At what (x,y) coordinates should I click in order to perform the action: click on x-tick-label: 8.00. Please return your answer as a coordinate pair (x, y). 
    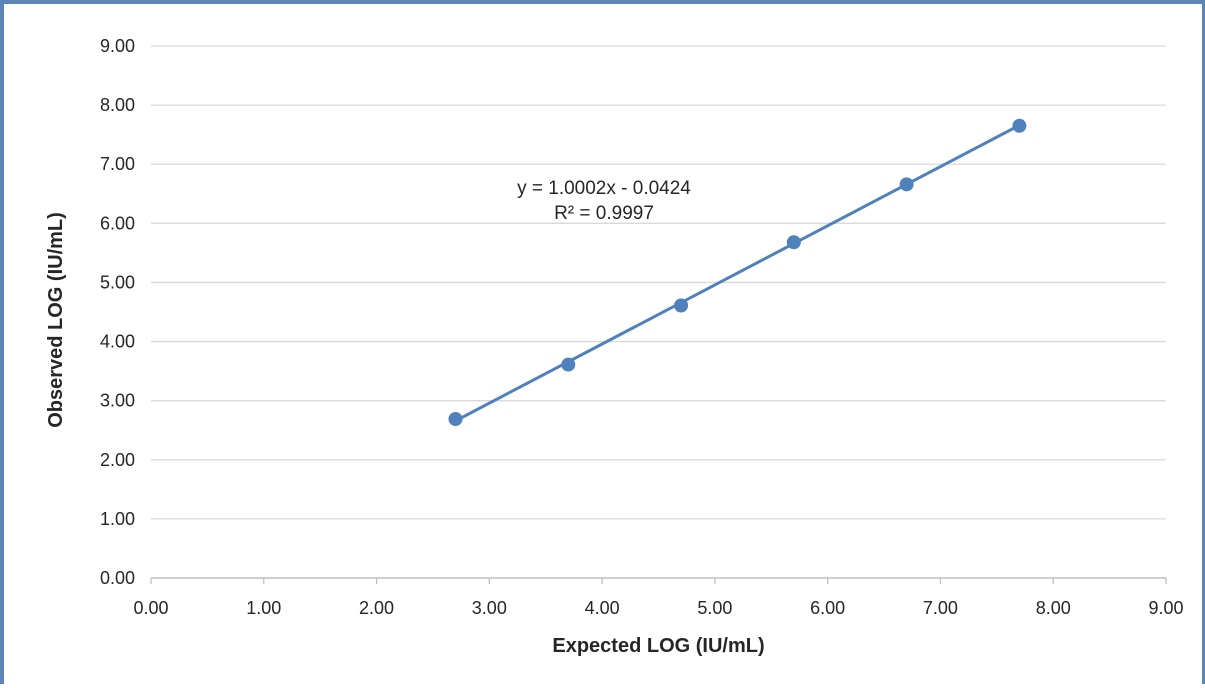
    Looking at the image, I should click on (1053, 608).